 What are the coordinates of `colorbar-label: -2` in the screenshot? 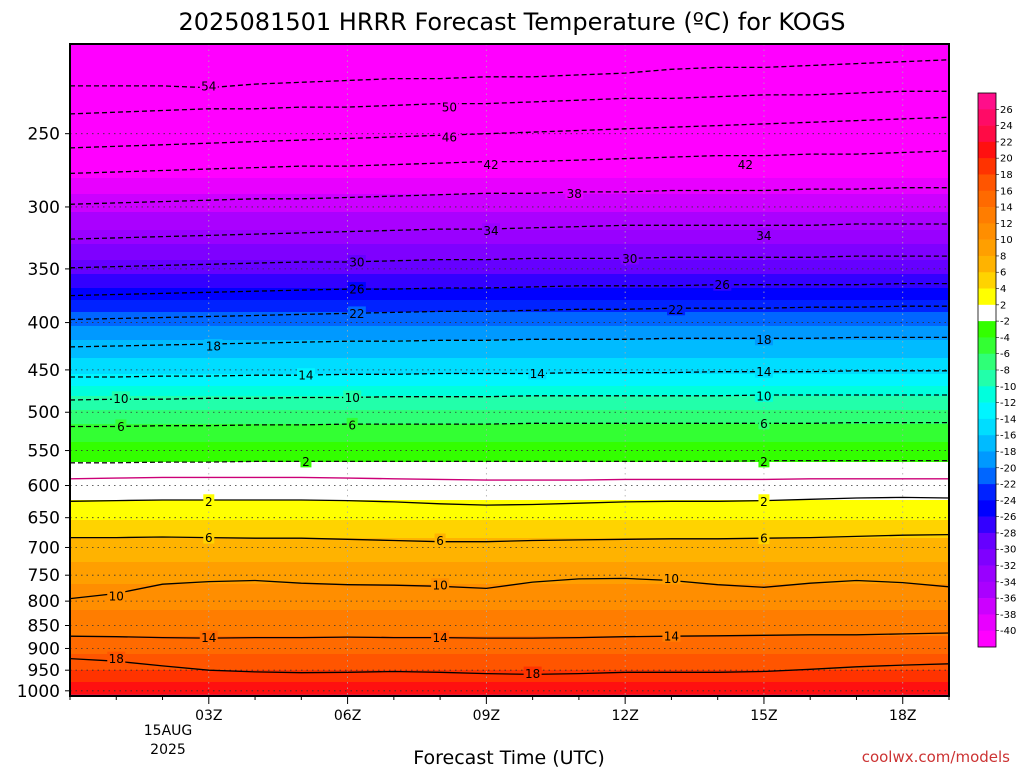 It's located at (1005, 322).